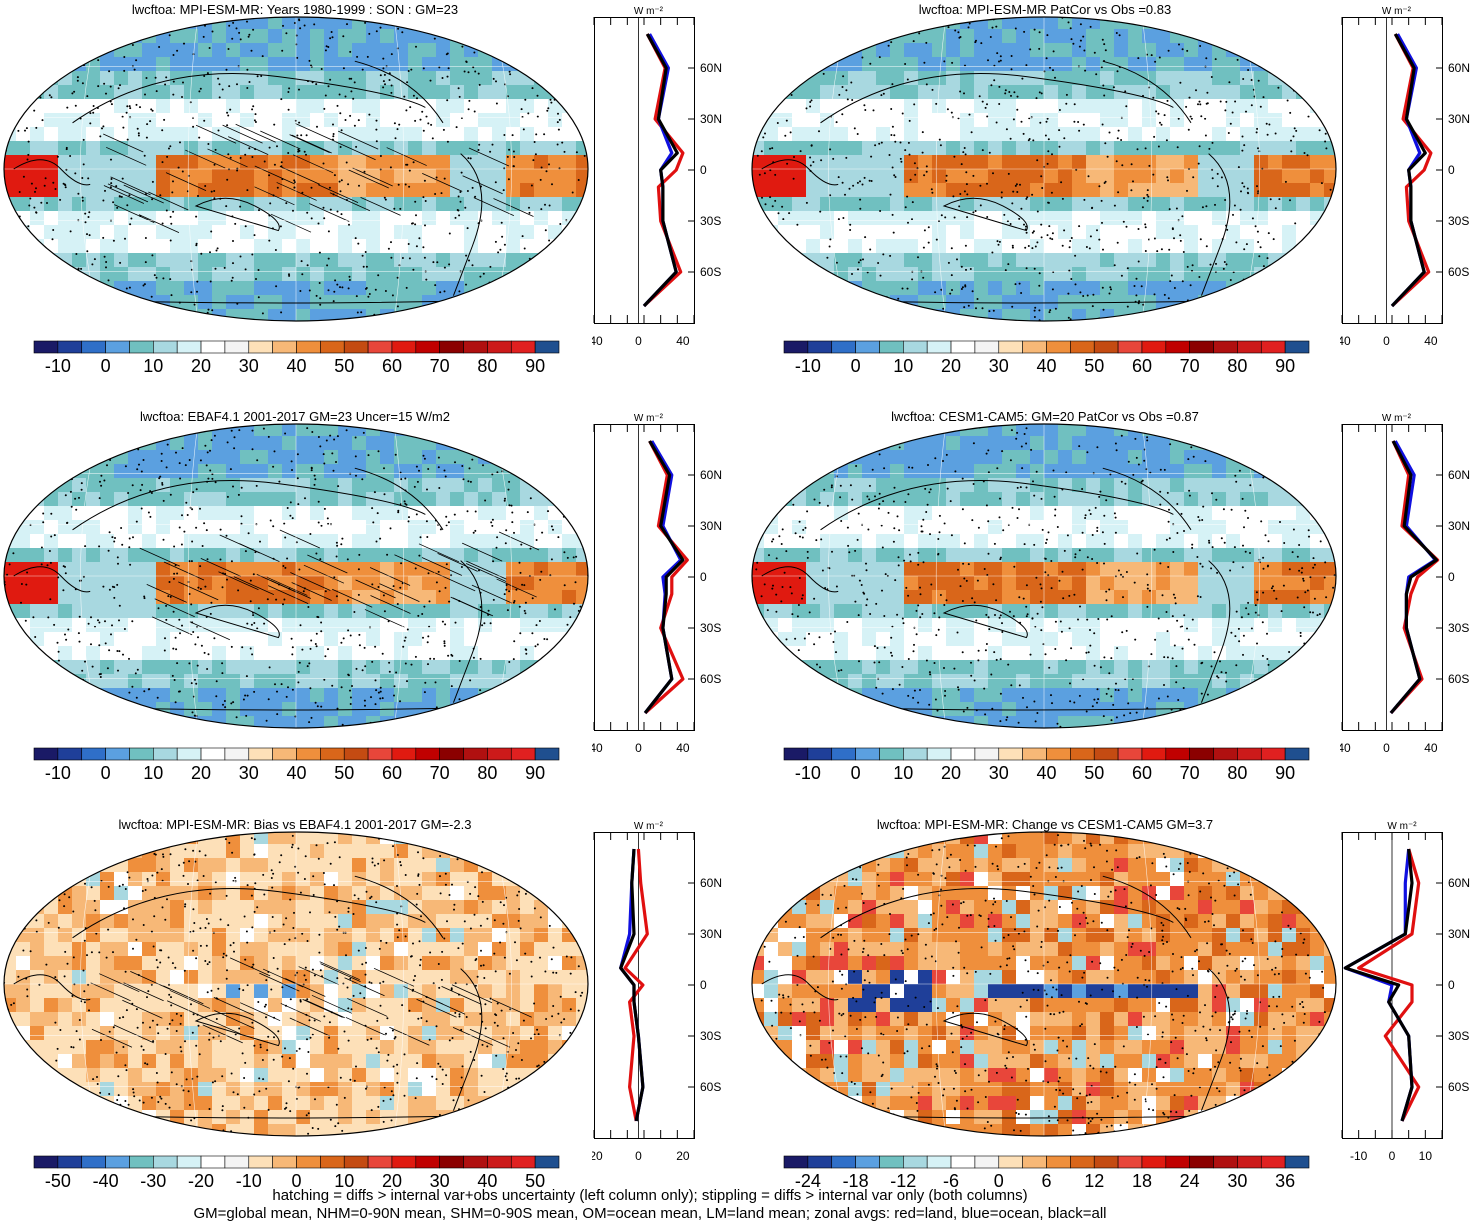 This screenshot has height=1222, width=1483. I want to click on zonal-x-tick: 10, so click(1426, 1156).